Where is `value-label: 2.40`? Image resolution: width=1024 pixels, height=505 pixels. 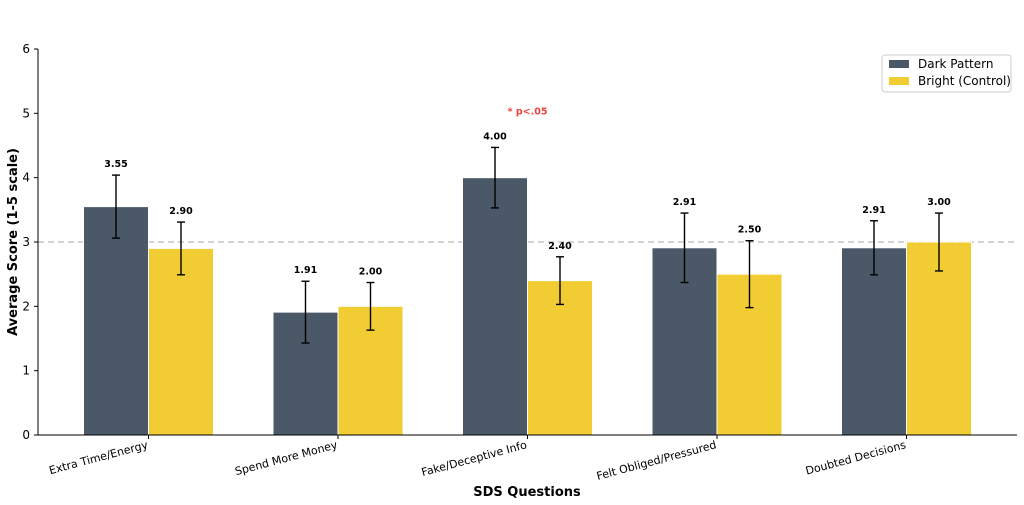 value-label: 2.40 is located at coordinates (560, 246).